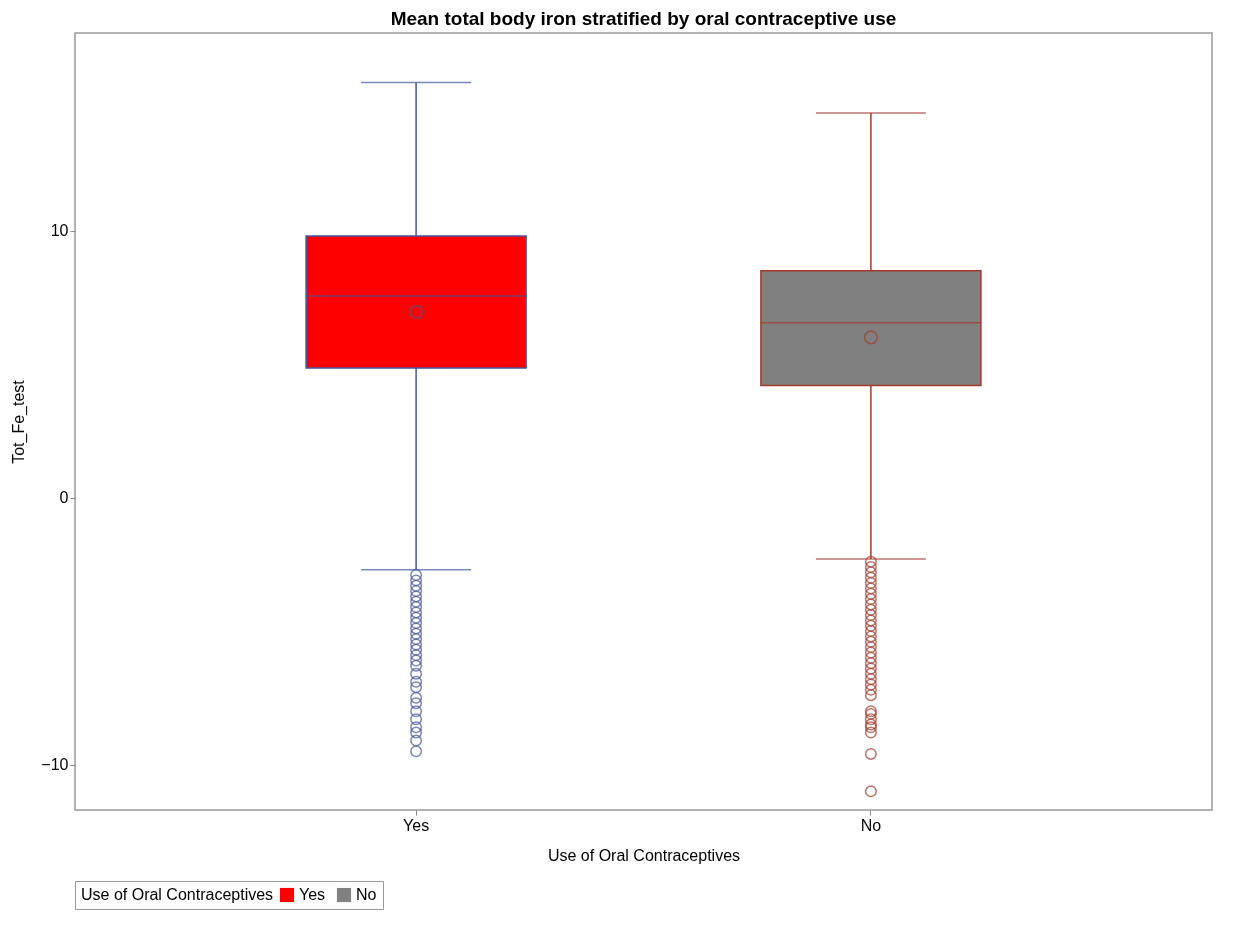 This screenshot has width=1249, height=937. I want to click on y-tick-label: −10, so click(55, 765).